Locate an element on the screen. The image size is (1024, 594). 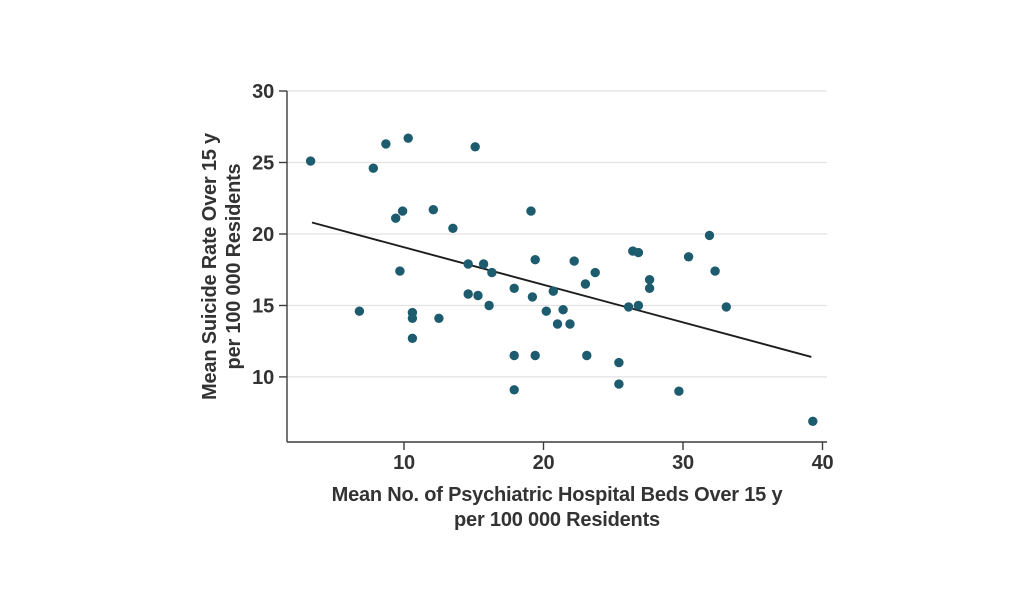
y-tick-label: 15 is located at coordinates (263, 307).